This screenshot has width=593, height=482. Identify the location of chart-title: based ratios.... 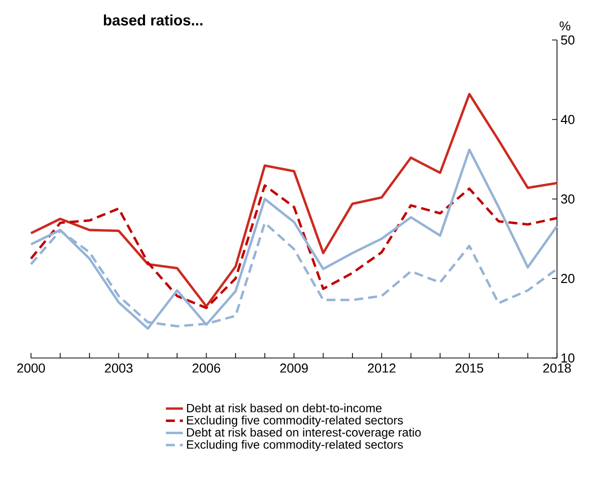
(153, 20).